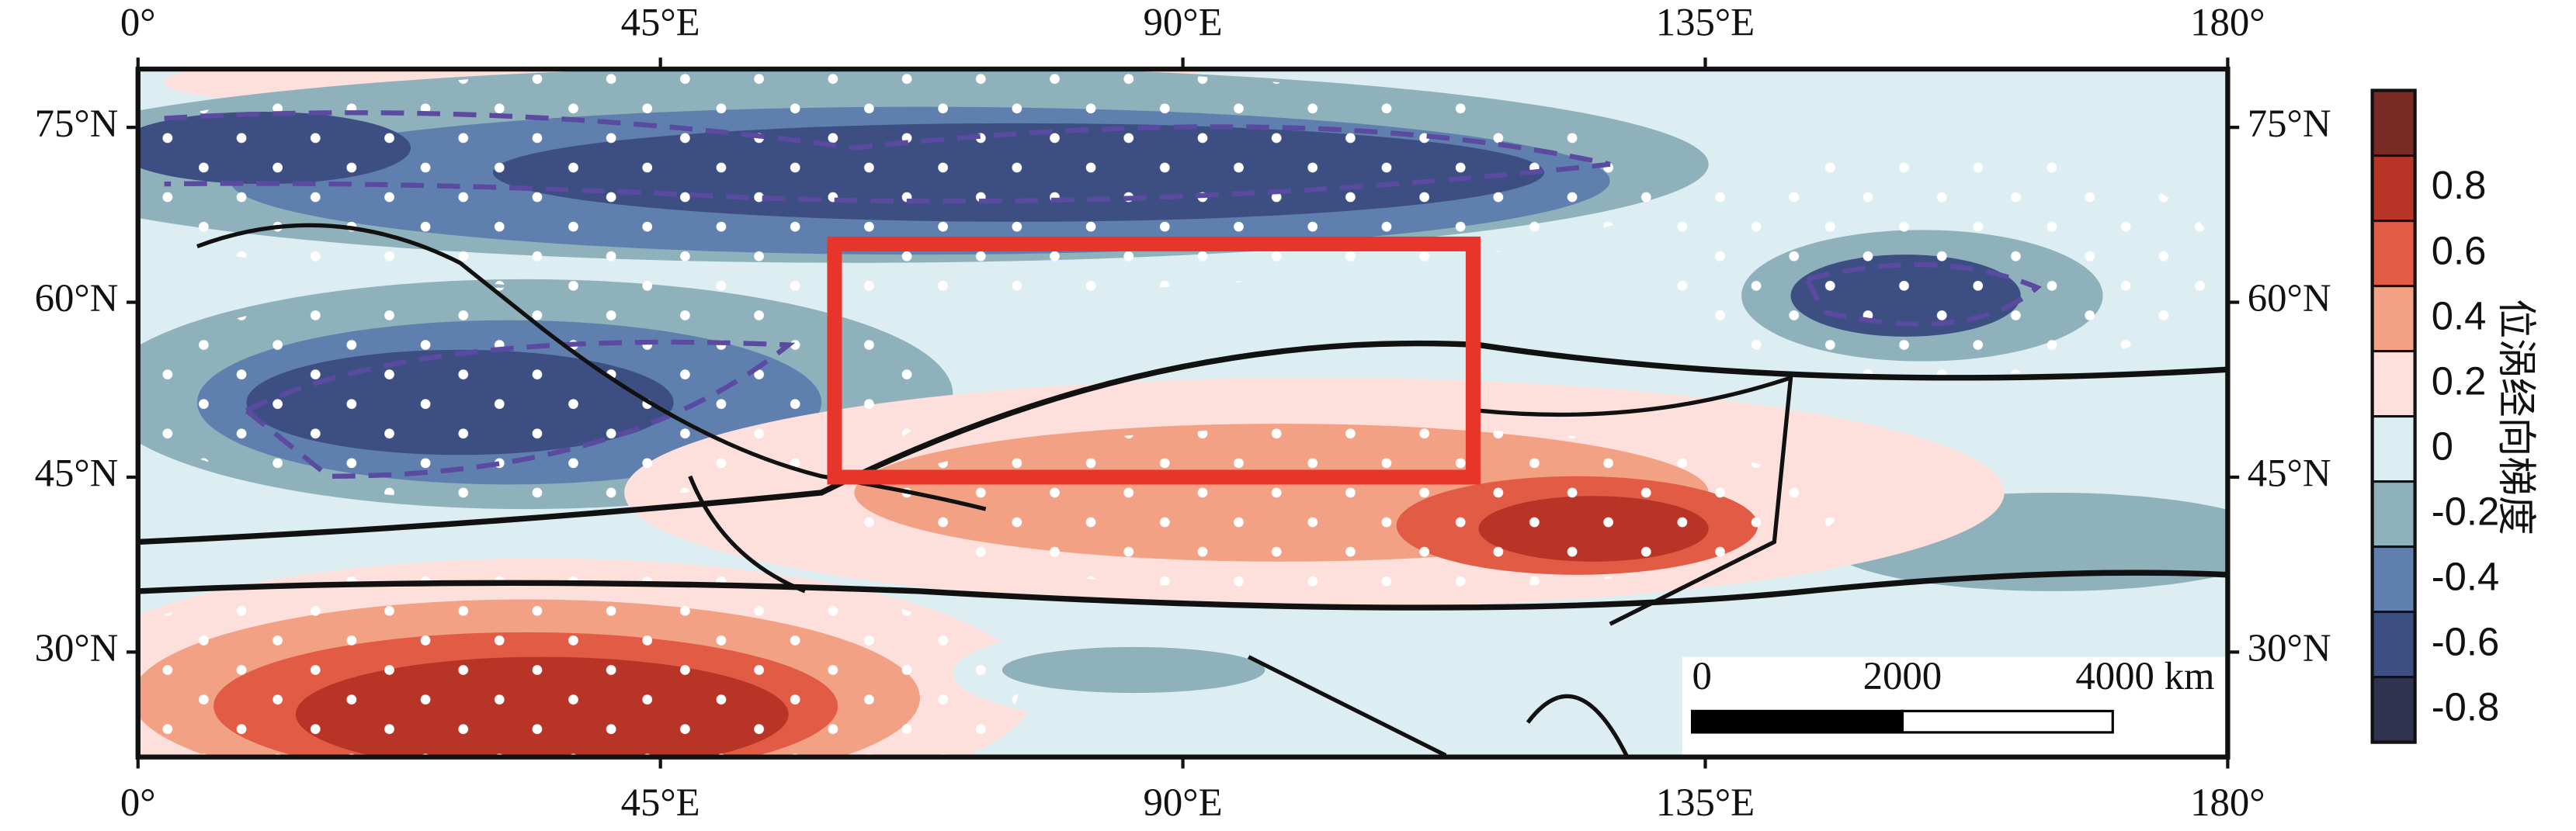 The width and height of the screenshot is (2576, 831). I want to click on colorbar-tick-label: -0.8, so click(2465, 707).